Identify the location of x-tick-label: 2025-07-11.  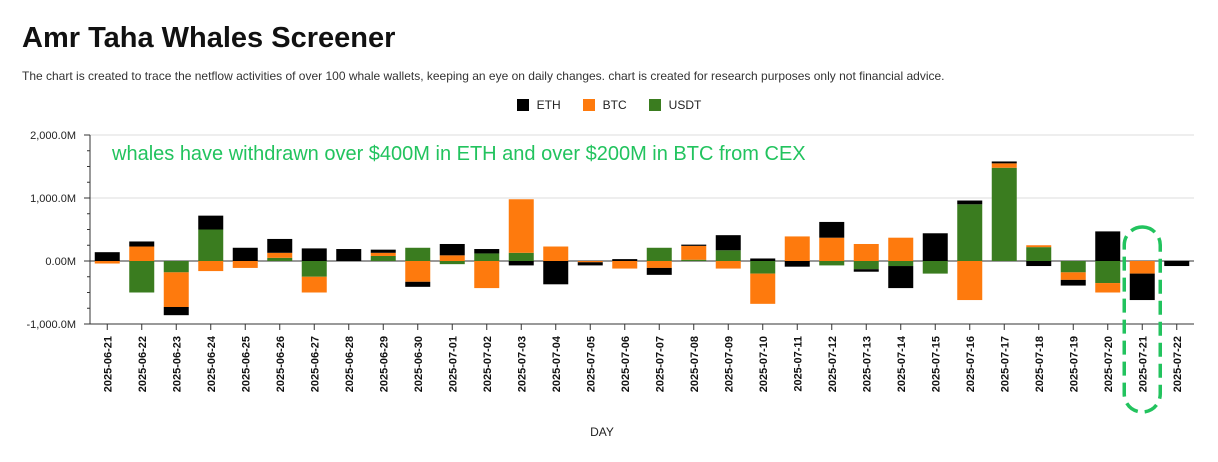
(798, 364).